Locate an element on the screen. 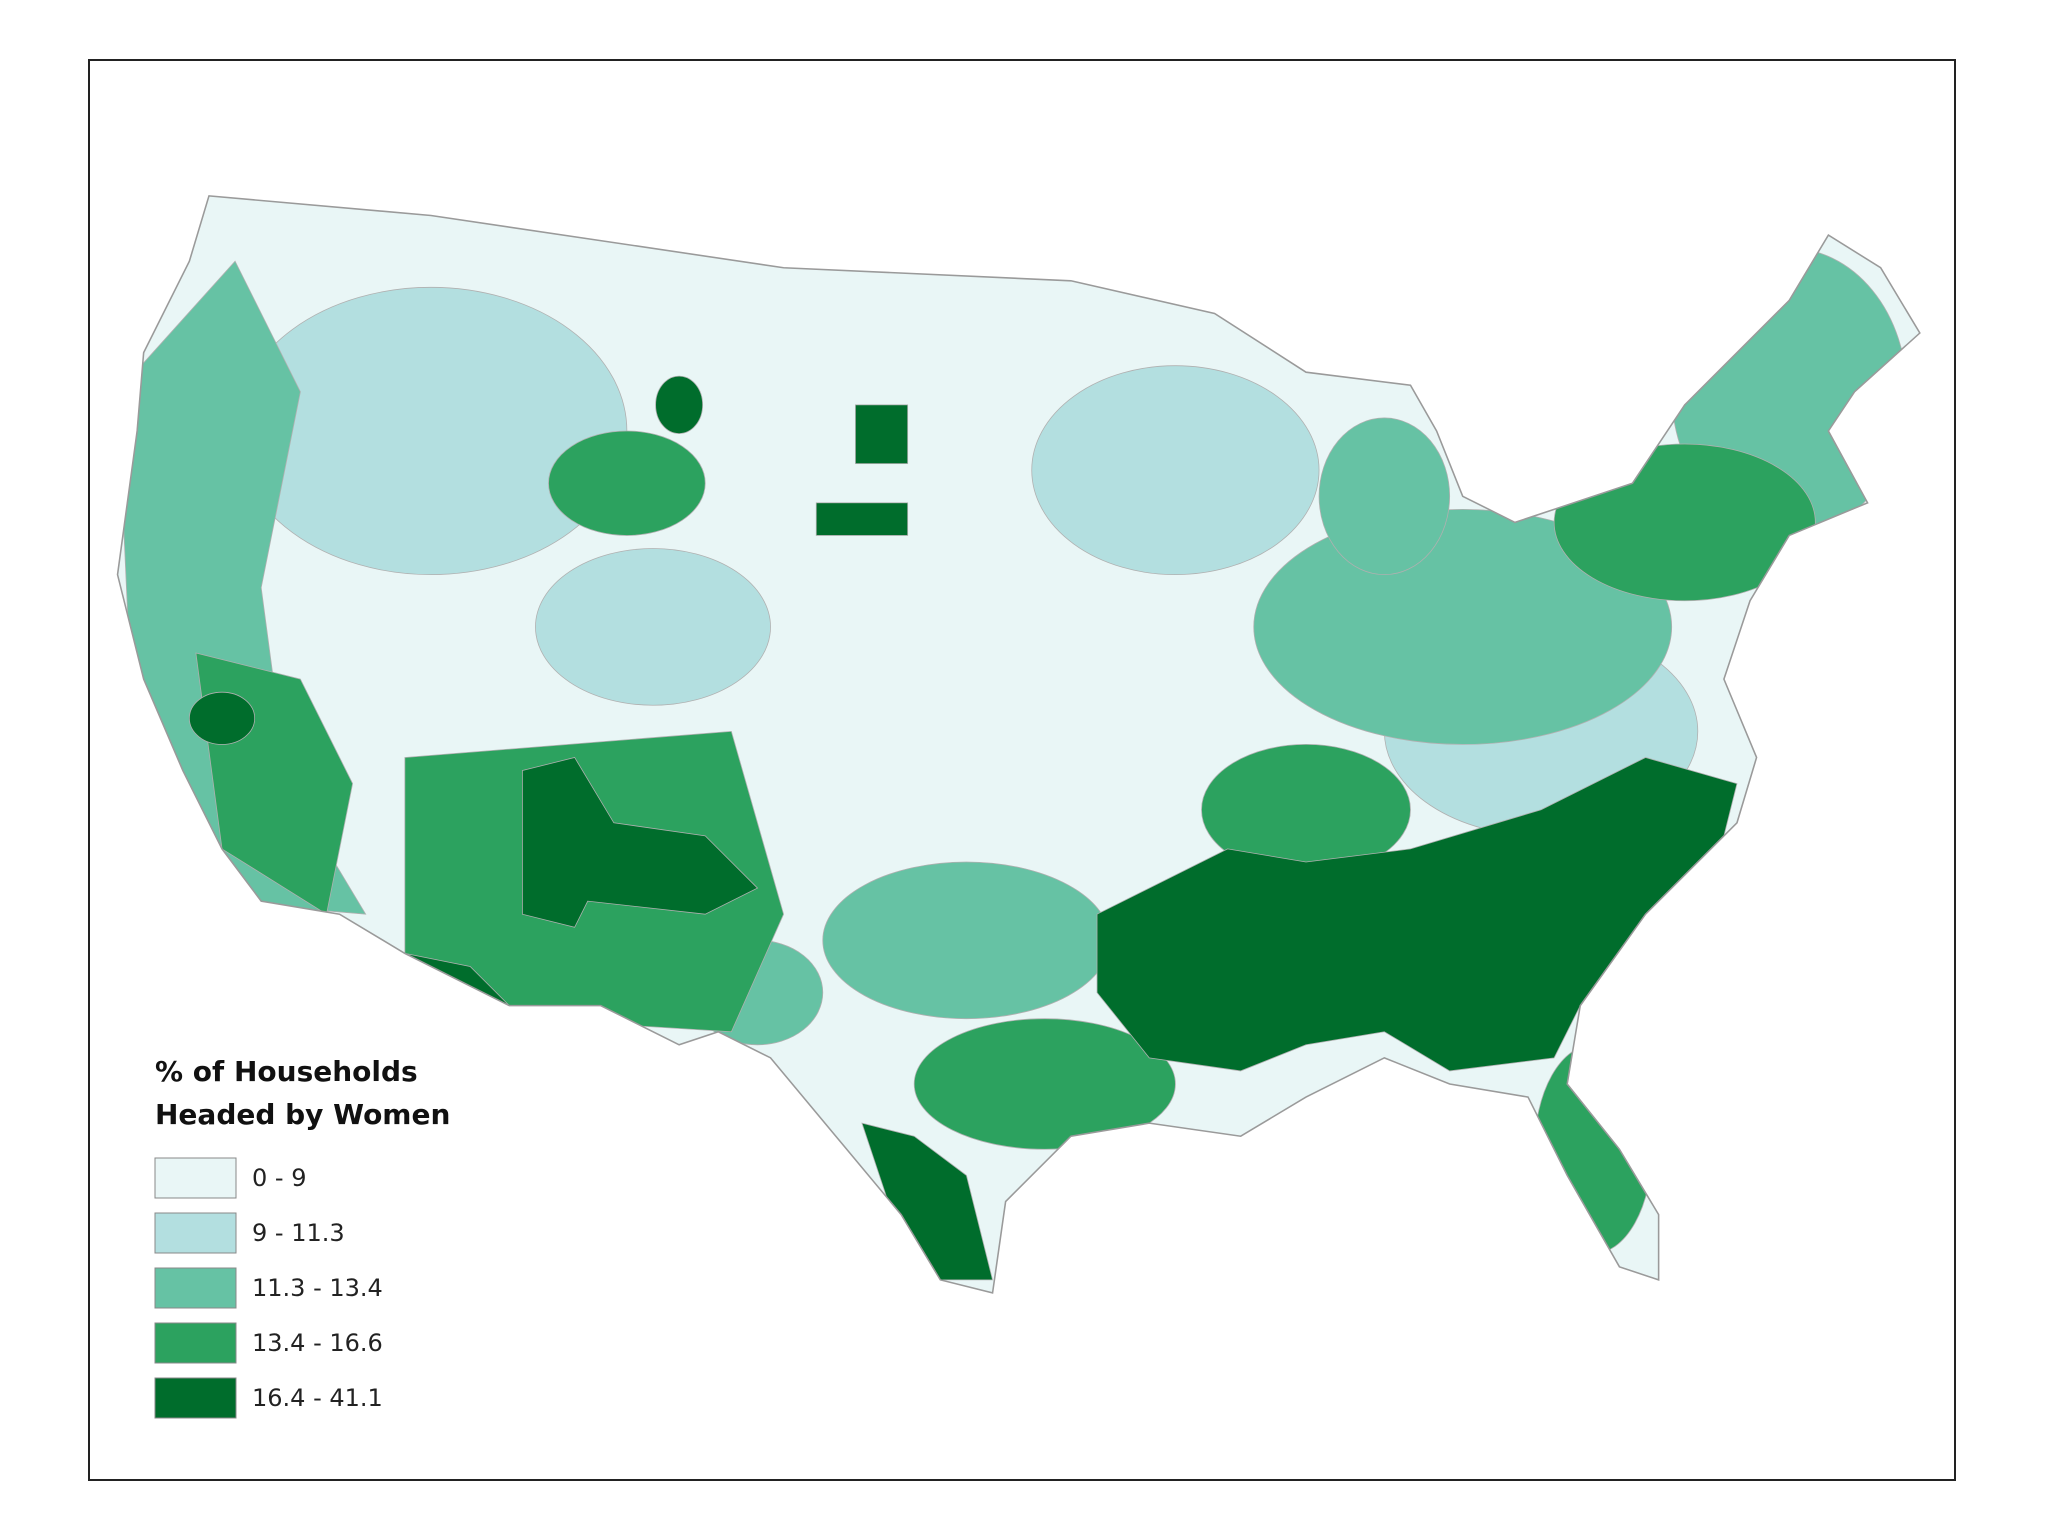  legend-label: 11.3 - 13.4 is located at coordinates (317, 1288).